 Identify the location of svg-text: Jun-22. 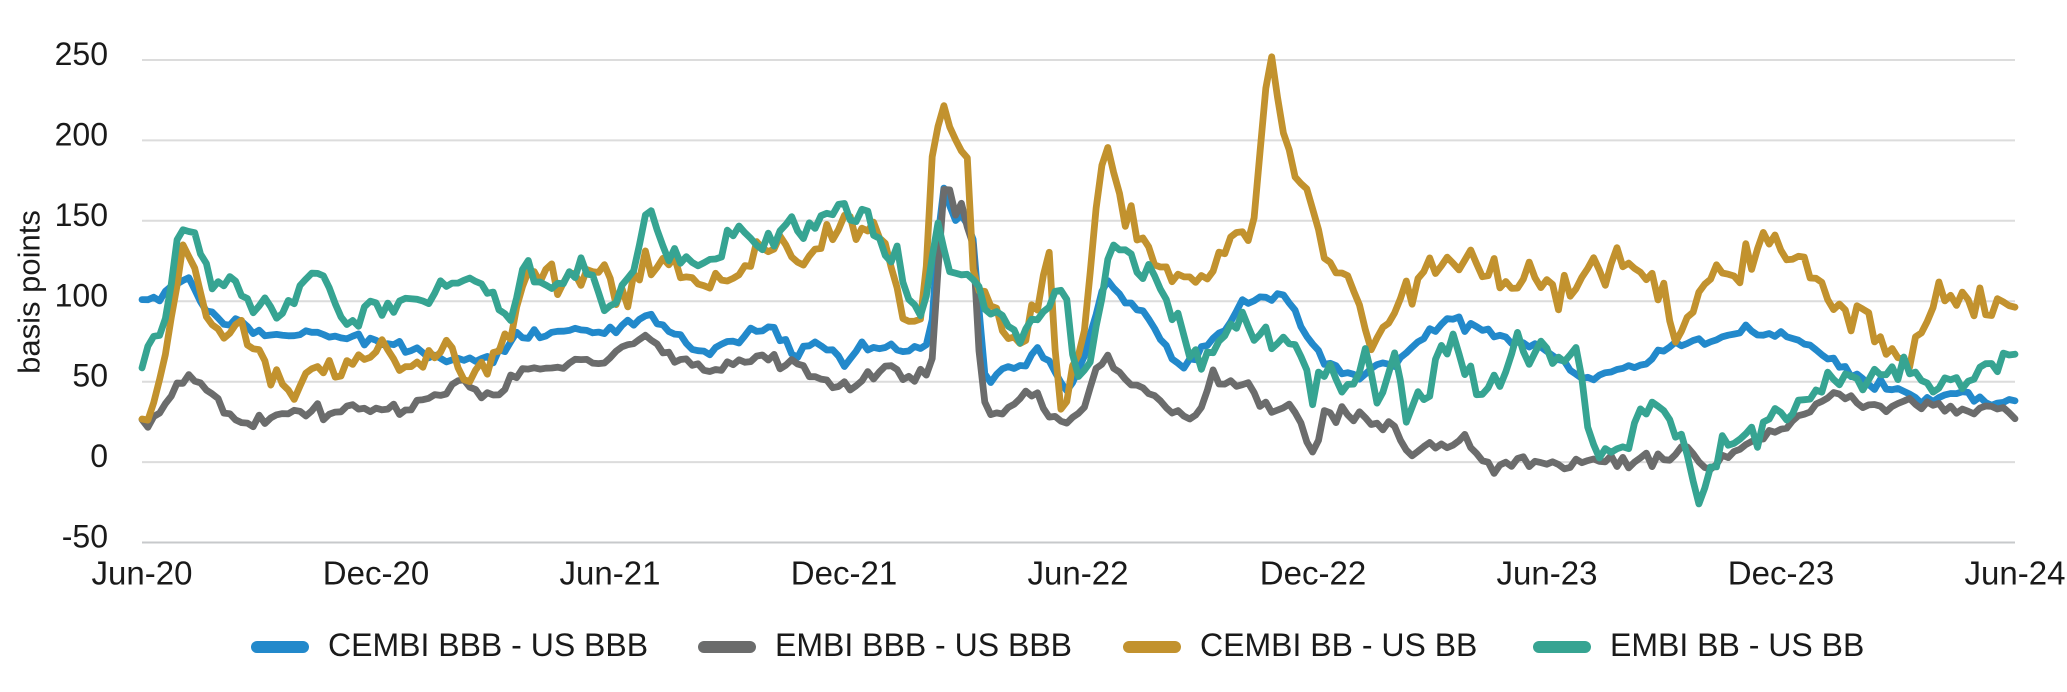
(1078, 573).